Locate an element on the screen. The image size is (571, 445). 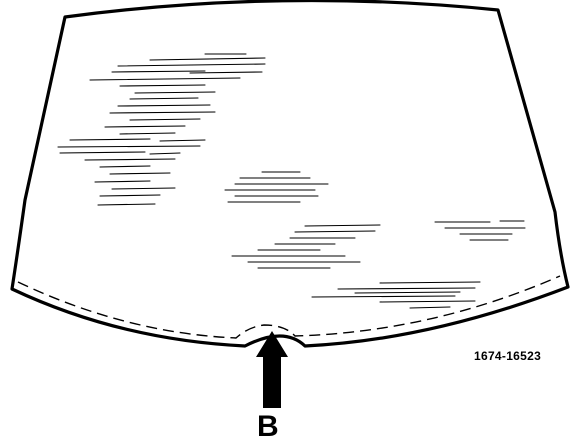
dashed-seal-line is located at coordinates (289, 307).